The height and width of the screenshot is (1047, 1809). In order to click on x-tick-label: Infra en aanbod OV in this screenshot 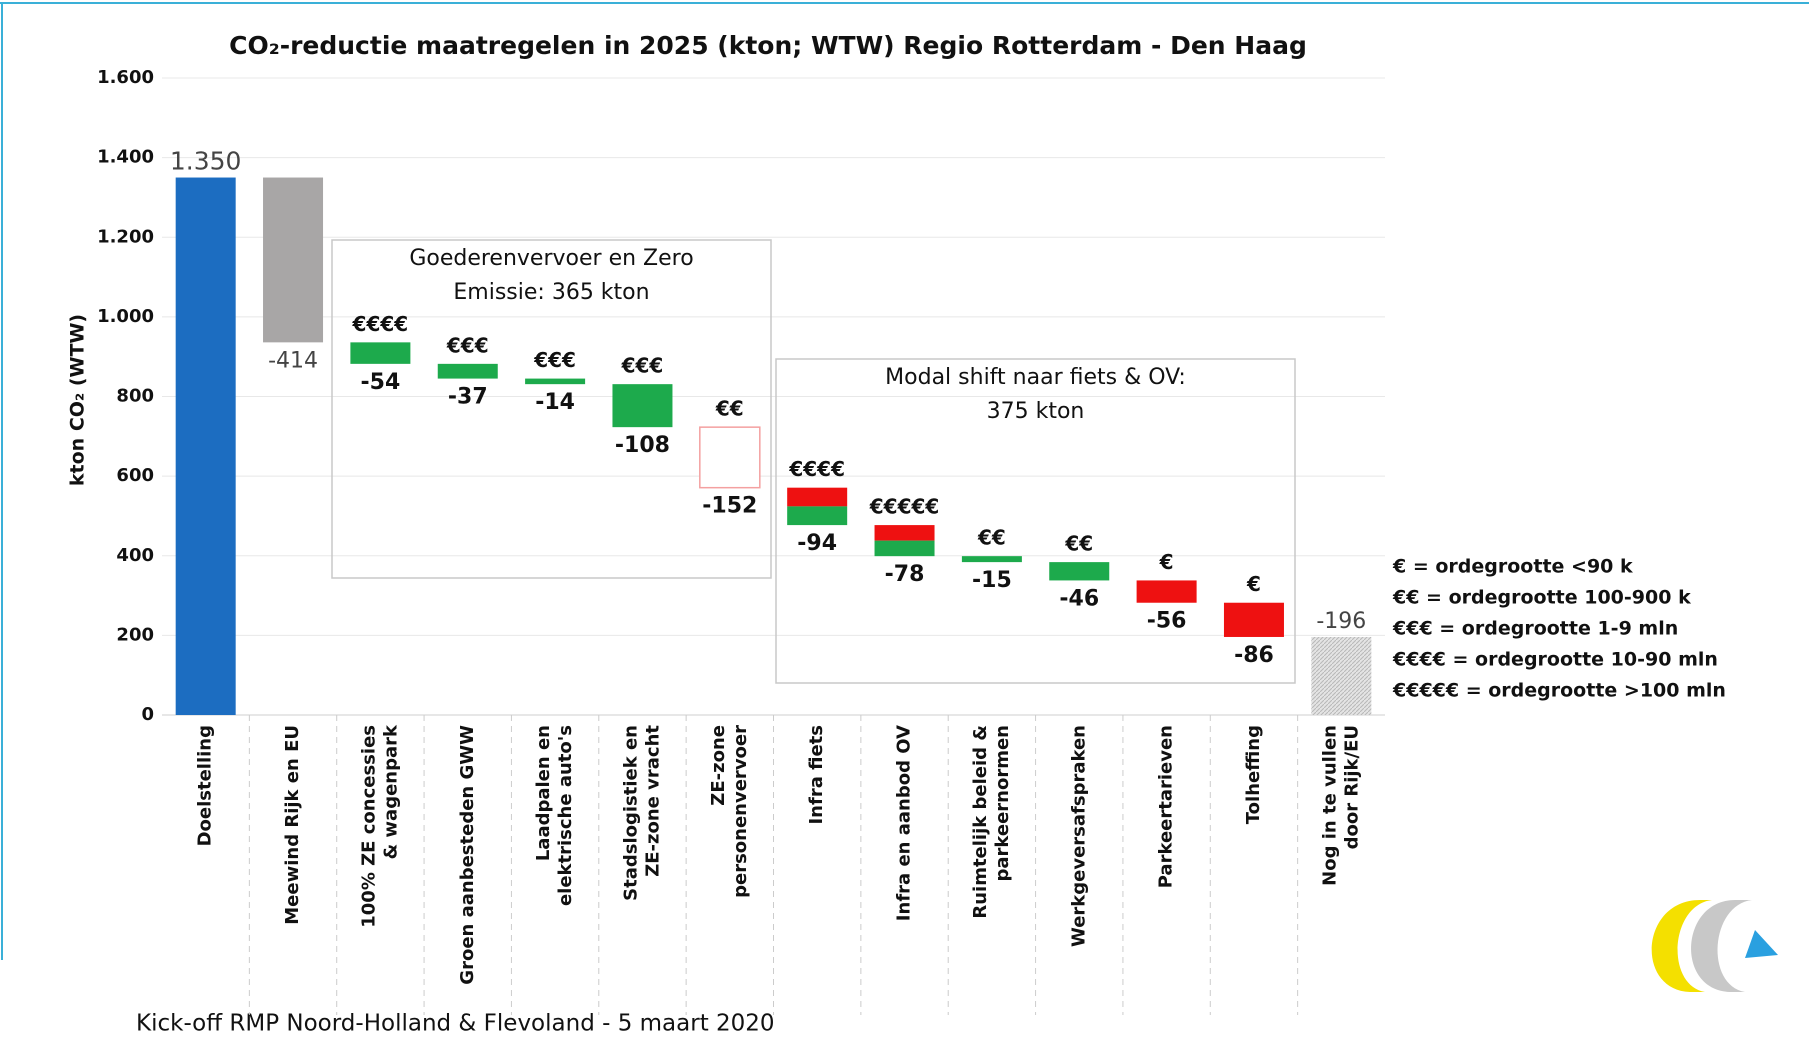, I will do `click(904, 823)`.